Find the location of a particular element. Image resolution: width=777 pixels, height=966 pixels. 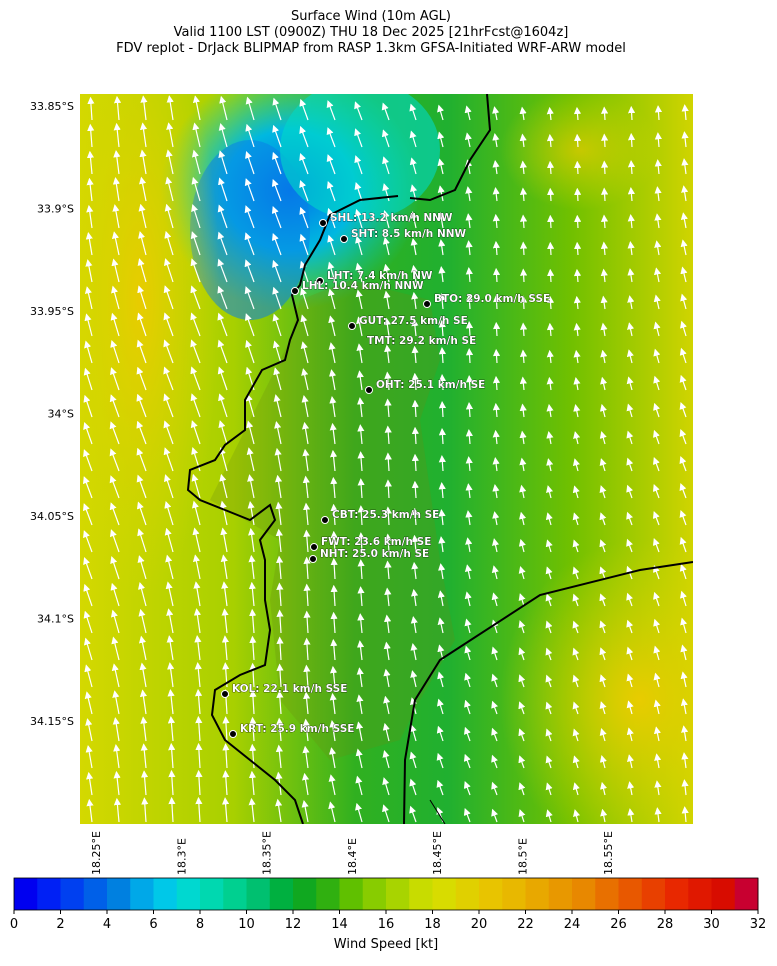

title-line: Surface Wind (10m AGL) is located at coordinates (371, 16).